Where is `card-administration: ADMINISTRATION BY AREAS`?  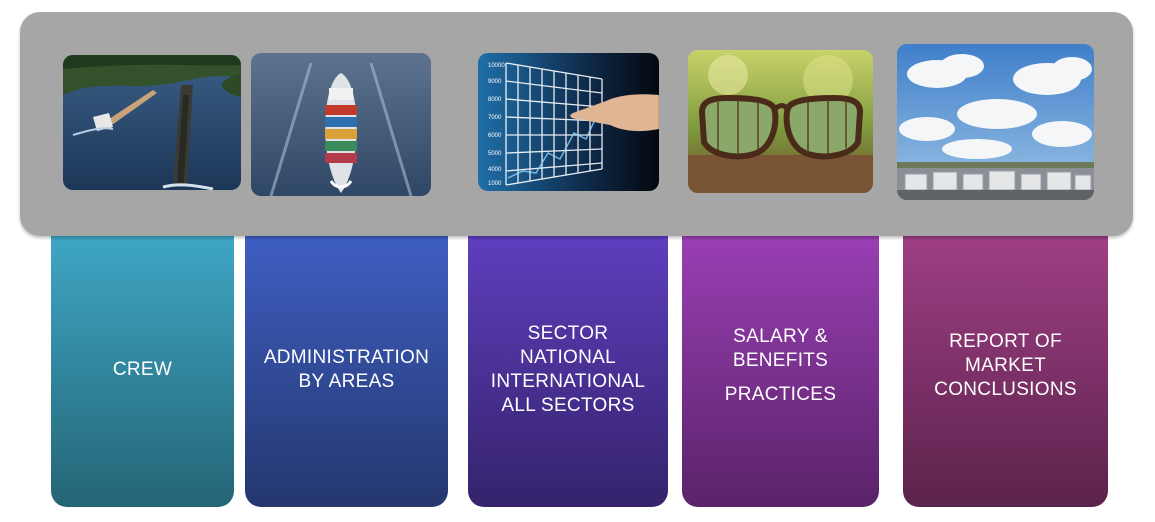 card-administration: ADMINISTRATION BY AREAS is located at coordinates (346, 369).